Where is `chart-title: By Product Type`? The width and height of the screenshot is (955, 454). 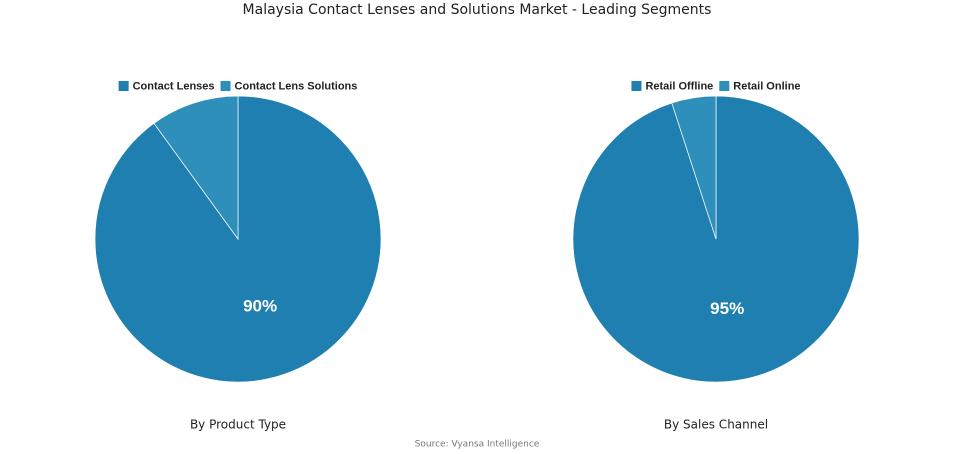
chart-title: By Product Type is located at coordinates (238, 425).